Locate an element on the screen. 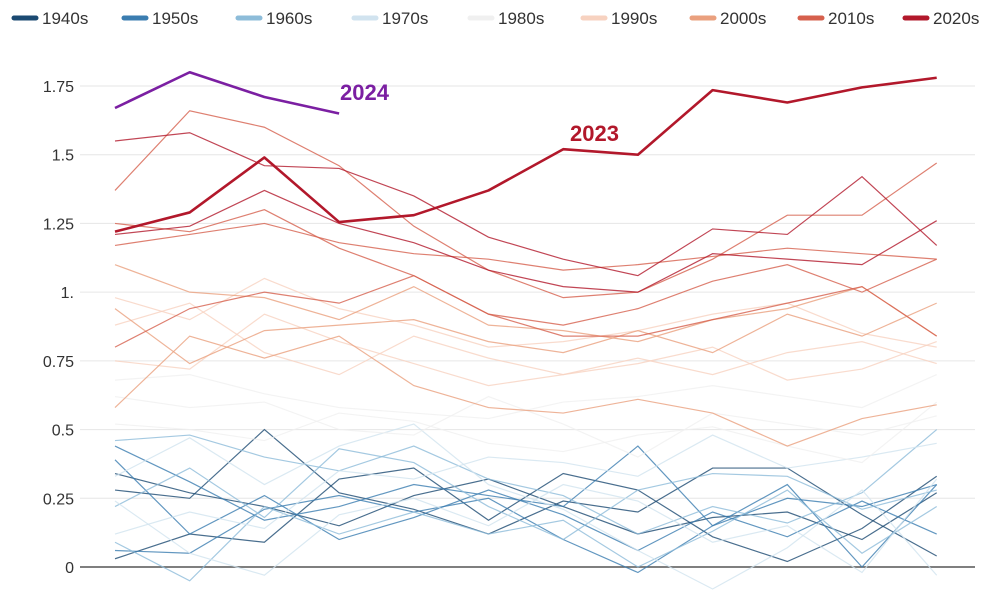 This screenshot has width=1000, height=600. legend-label-1960s: 1960s is located at coordinates (289, 18).